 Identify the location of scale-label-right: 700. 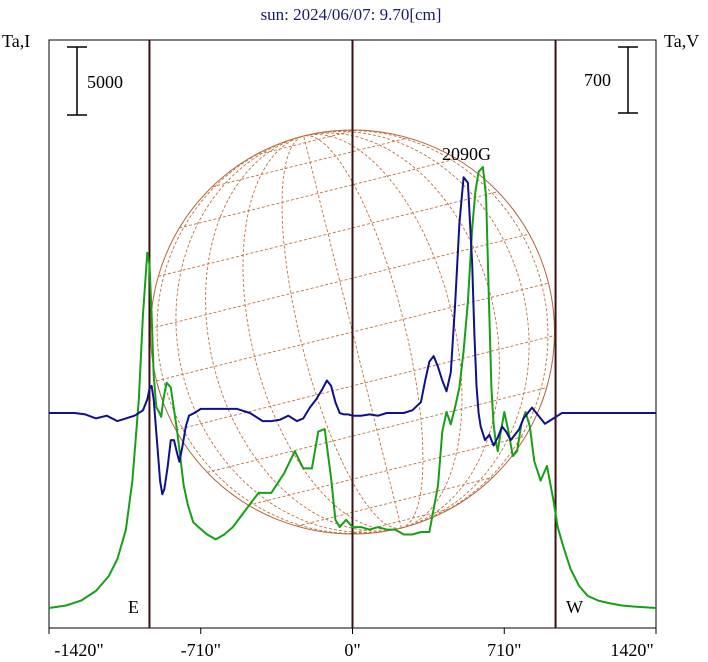
(597, 80).